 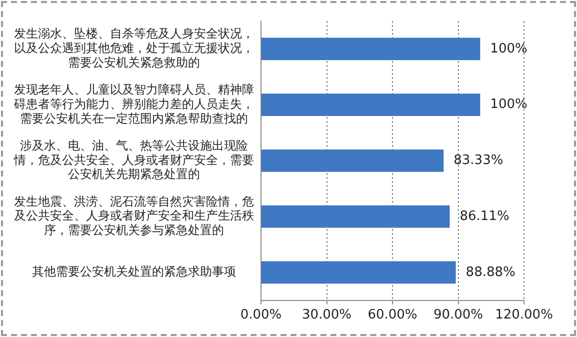 I want to click on data-label: 86.11%, so click(x=485, y=216).